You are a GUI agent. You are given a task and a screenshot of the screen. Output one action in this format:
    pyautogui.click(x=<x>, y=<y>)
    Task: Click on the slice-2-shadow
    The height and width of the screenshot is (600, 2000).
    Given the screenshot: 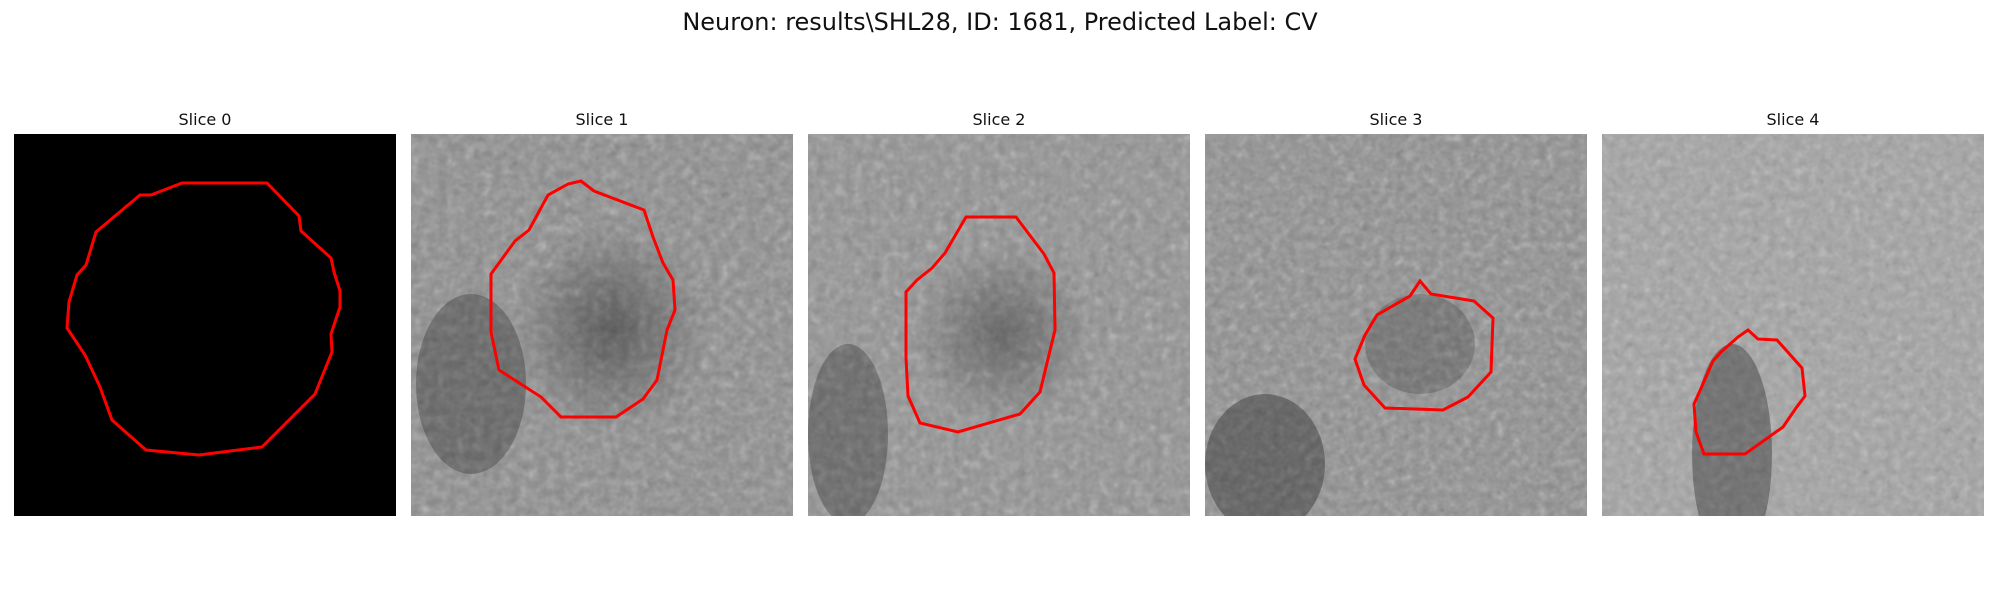 What is the action you would take?
    pyautogui.click(x=1003, y=334)
    